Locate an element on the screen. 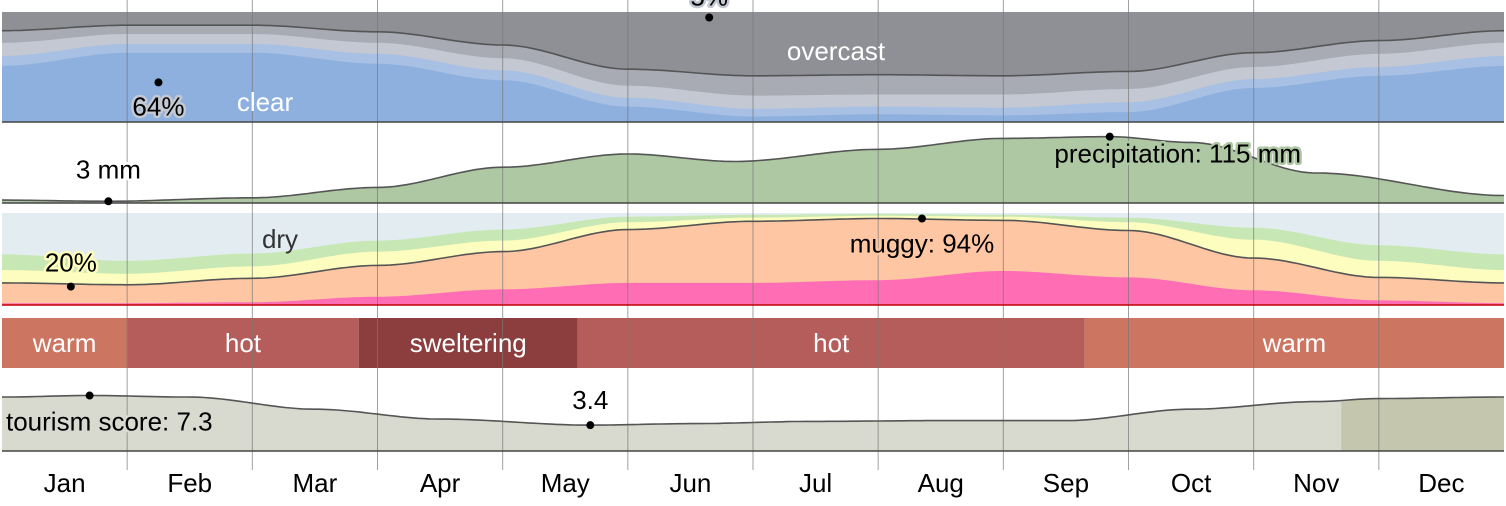  month-label: Nov is located at coordinates (1316, 483).